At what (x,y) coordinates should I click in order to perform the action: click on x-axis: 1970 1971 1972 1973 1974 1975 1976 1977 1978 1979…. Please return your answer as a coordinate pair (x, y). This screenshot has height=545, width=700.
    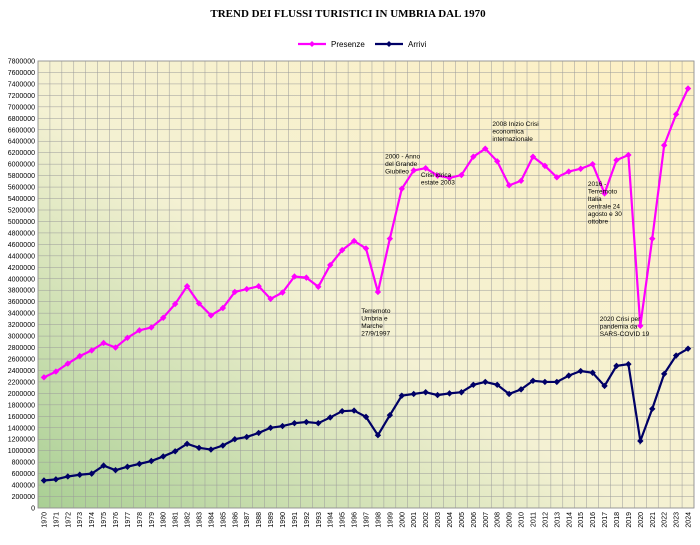
    Looking at the image, I should click on (366, 520).